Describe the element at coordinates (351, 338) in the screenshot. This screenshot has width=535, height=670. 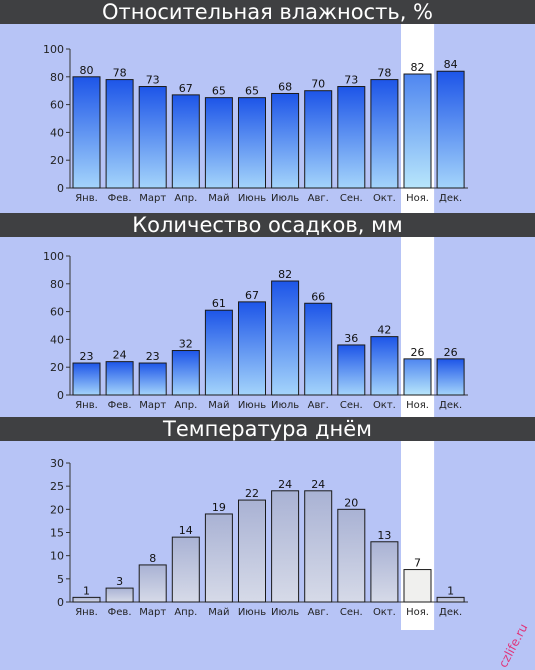
I see `data-label: 36` at that location.